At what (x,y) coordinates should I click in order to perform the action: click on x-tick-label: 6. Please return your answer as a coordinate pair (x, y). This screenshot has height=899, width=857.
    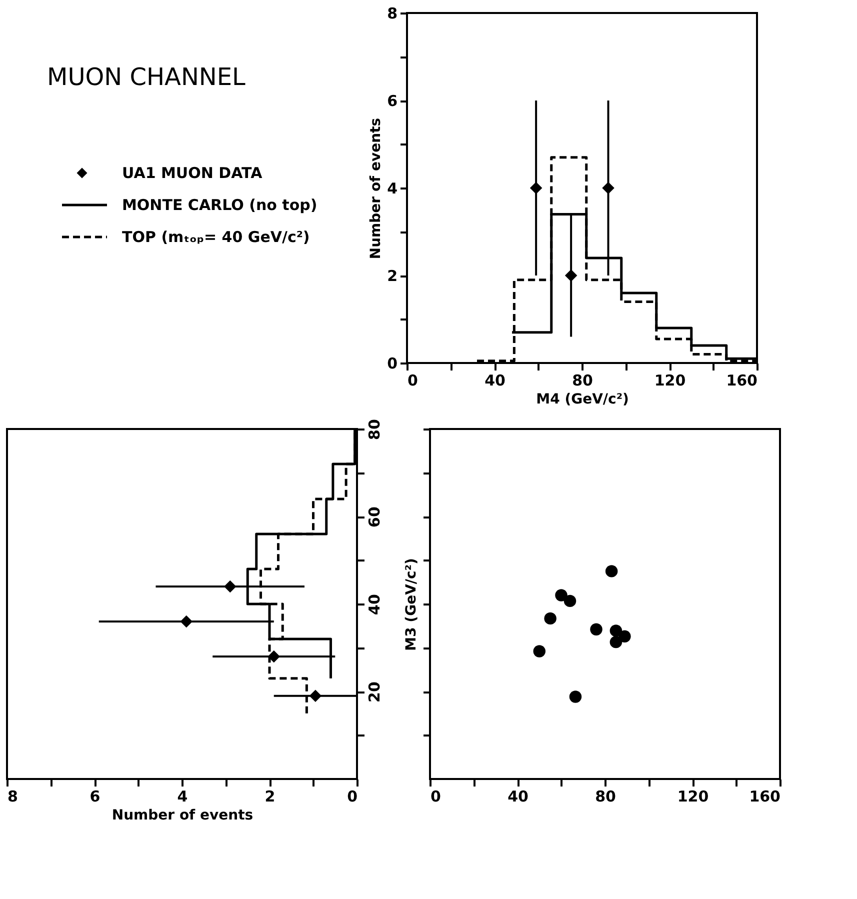
    Looking at the image, I should click on (95, 797).